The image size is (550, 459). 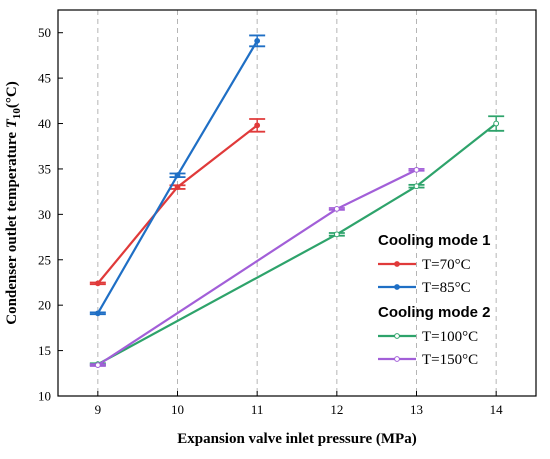 I want to click on legend-entry-label: T=70°C, so click(x=446, y=265).